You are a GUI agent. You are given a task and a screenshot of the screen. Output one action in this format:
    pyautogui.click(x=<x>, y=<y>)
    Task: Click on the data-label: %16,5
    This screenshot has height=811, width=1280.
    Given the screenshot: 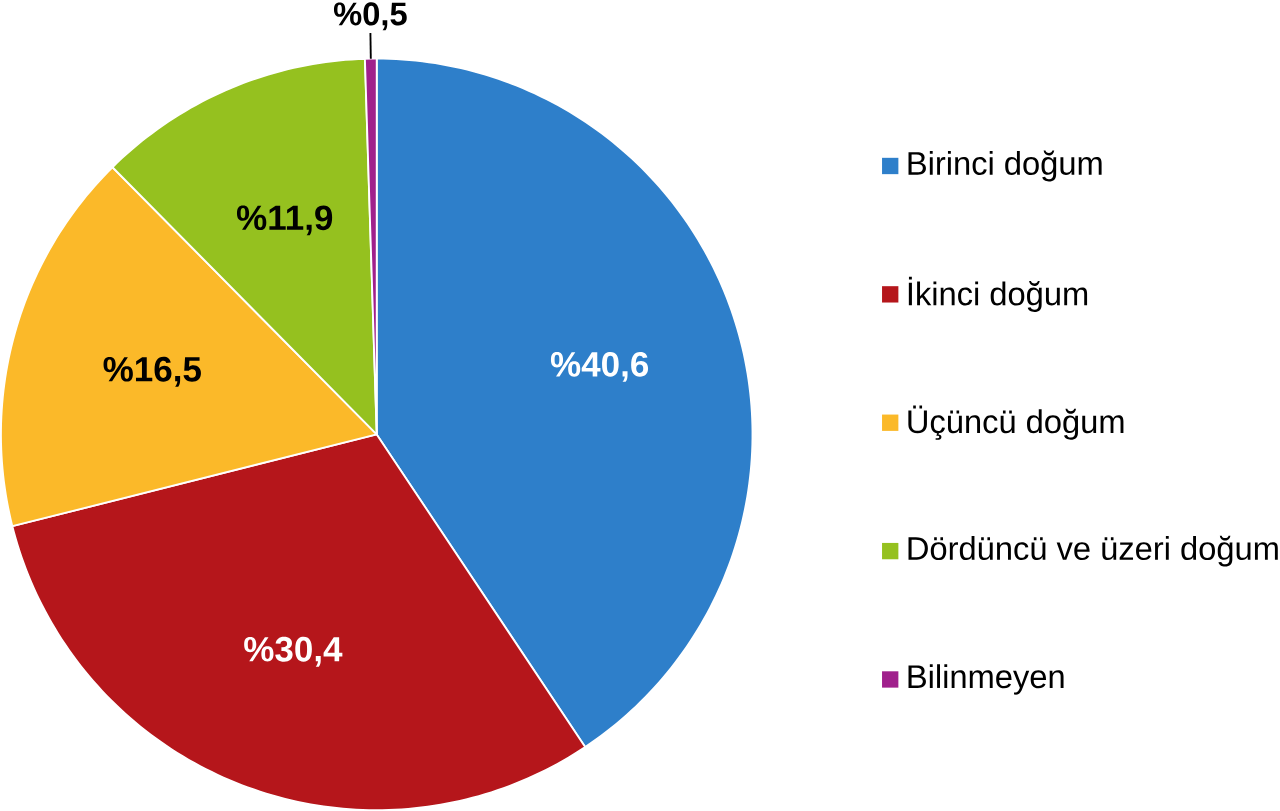 What is the action you would take?
    pyautogui.click(x=152, y=371)
    